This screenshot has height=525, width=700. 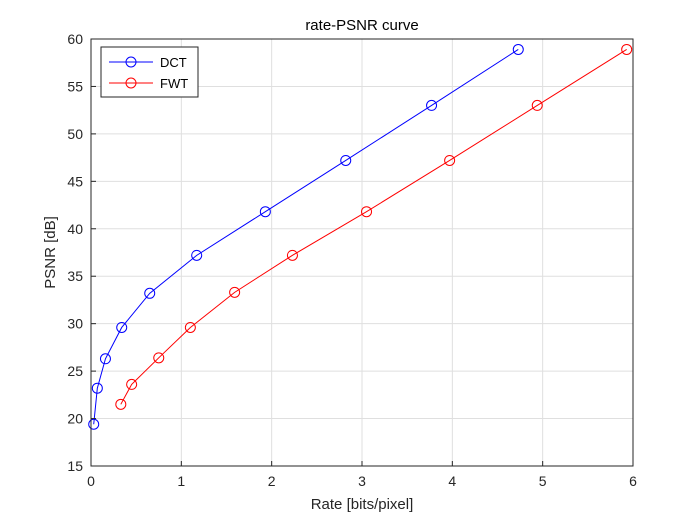 What do you see at coordinates (174, 83) in the screenshot?
I see `legend-label: FWT` at bounding box center [174, 83].